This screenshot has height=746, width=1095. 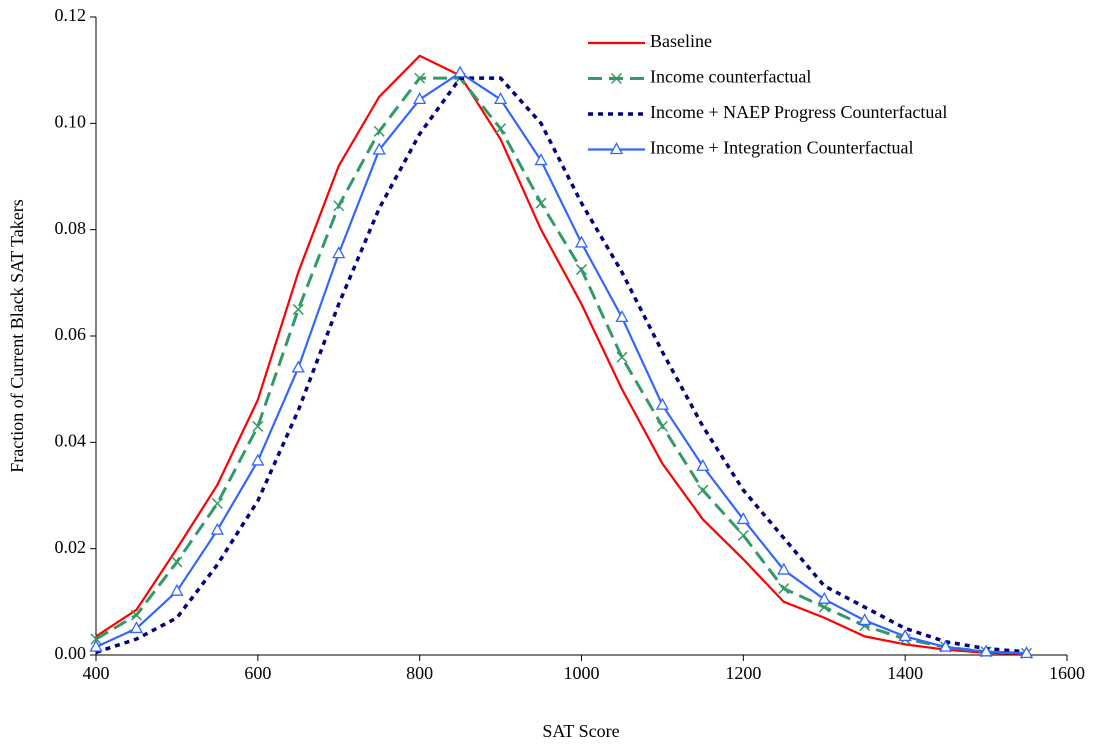 I want to click on y-tick-label: 0.08, so click(x=71, y=228).